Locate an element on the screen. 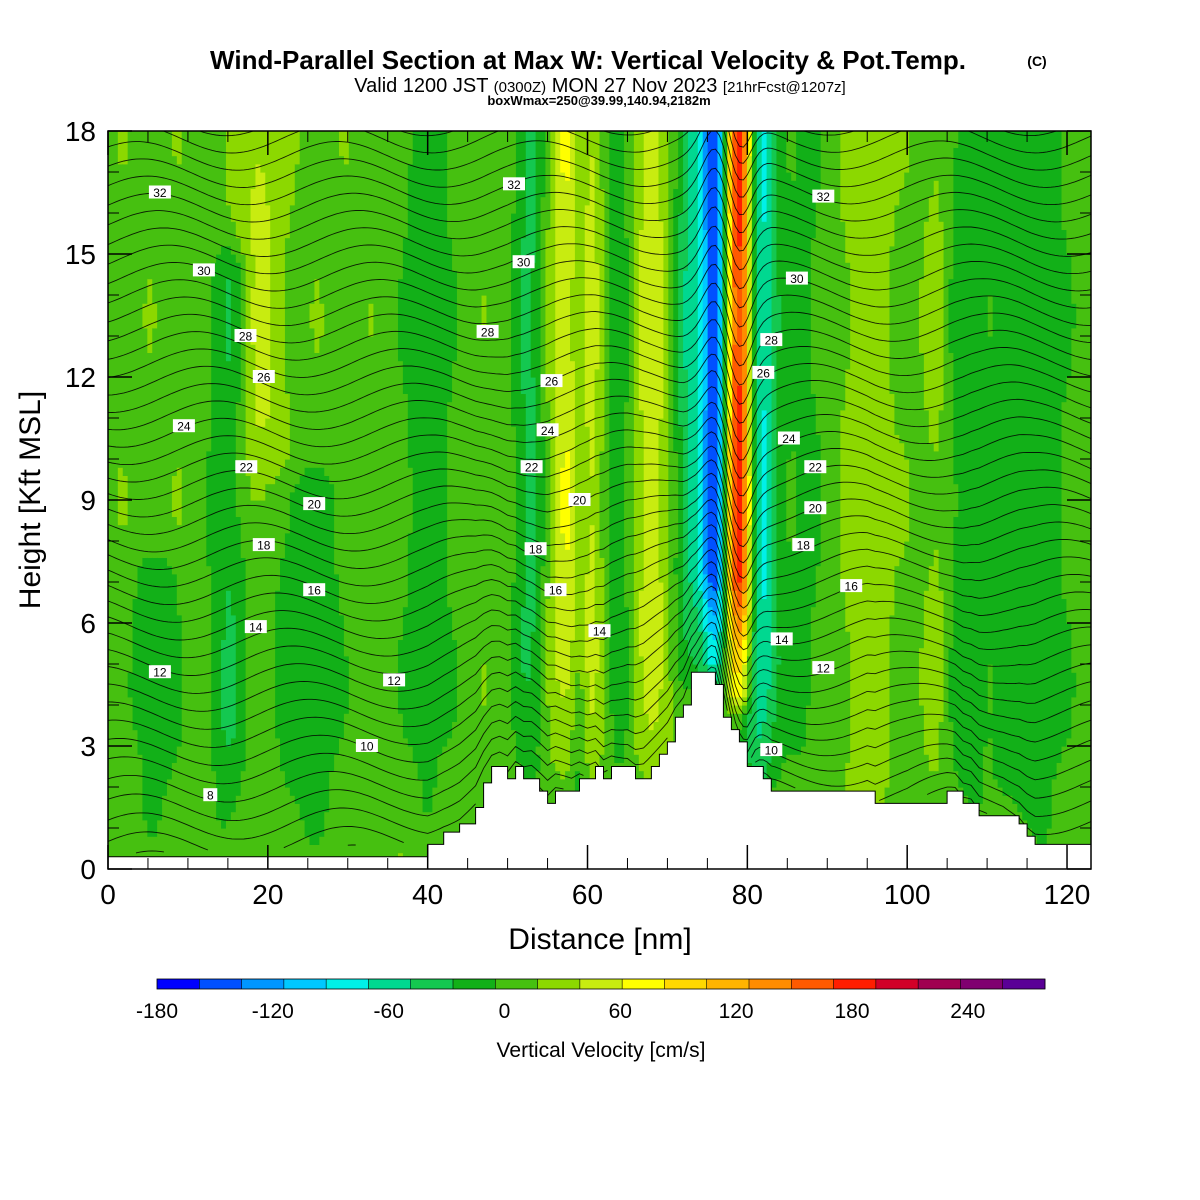  isentrope-label: 18 is located at coordinates (263, 545).